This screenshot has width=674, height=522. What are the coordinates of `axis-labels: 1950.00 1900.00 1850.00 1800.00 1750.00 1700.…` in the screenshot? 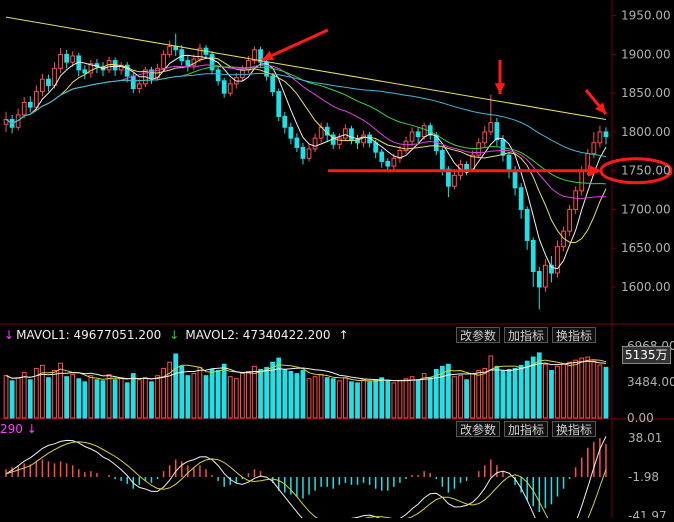 It's located at (647, 265).